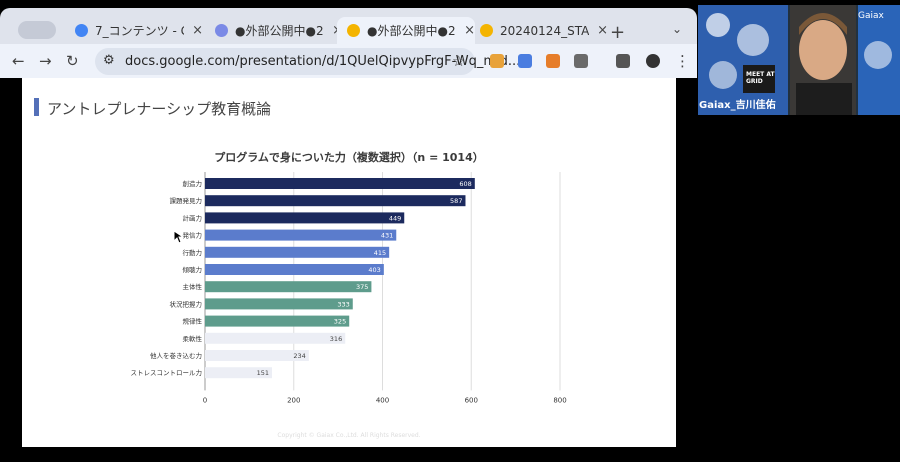 The width and height of the screenshot is (900, 462). I want to click on chevron-down-icon: ⌄, so click(677, 29).